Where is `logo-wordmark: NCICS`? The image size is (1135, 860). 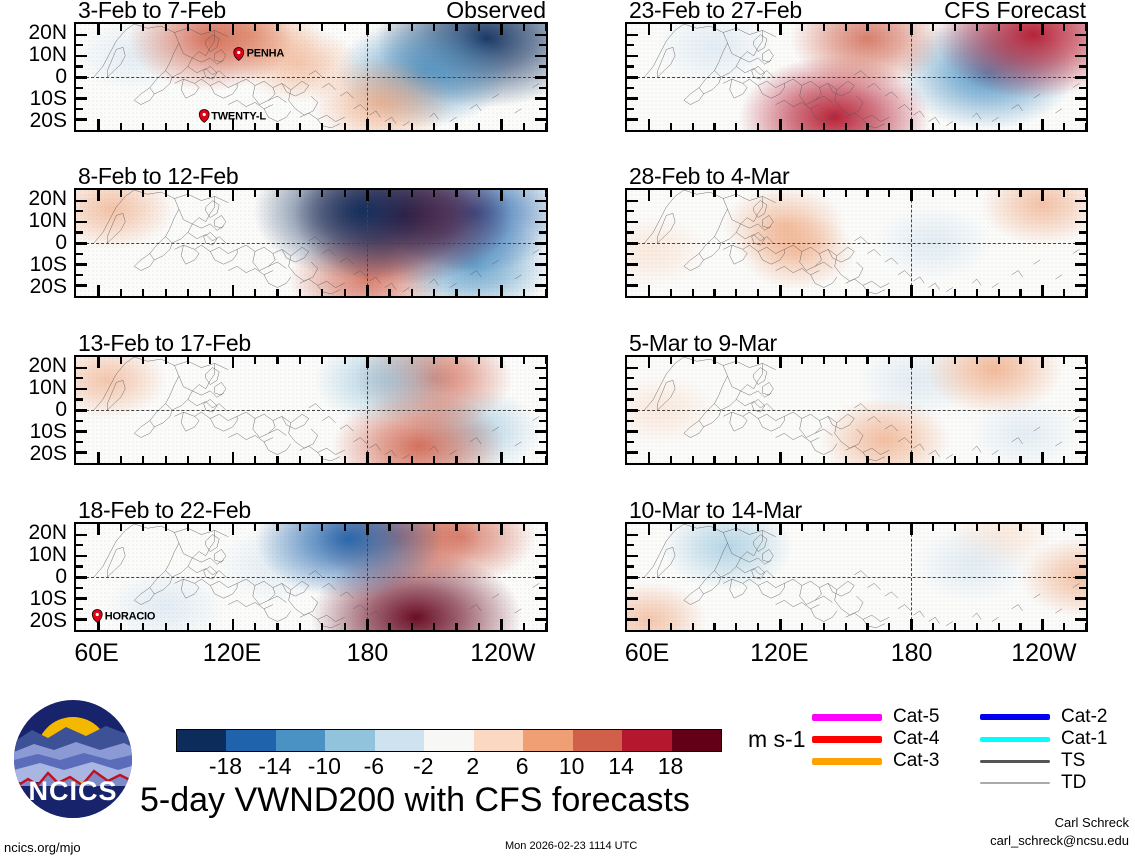 logo-wordmark: NCICS is located at coordinates (73, 791).